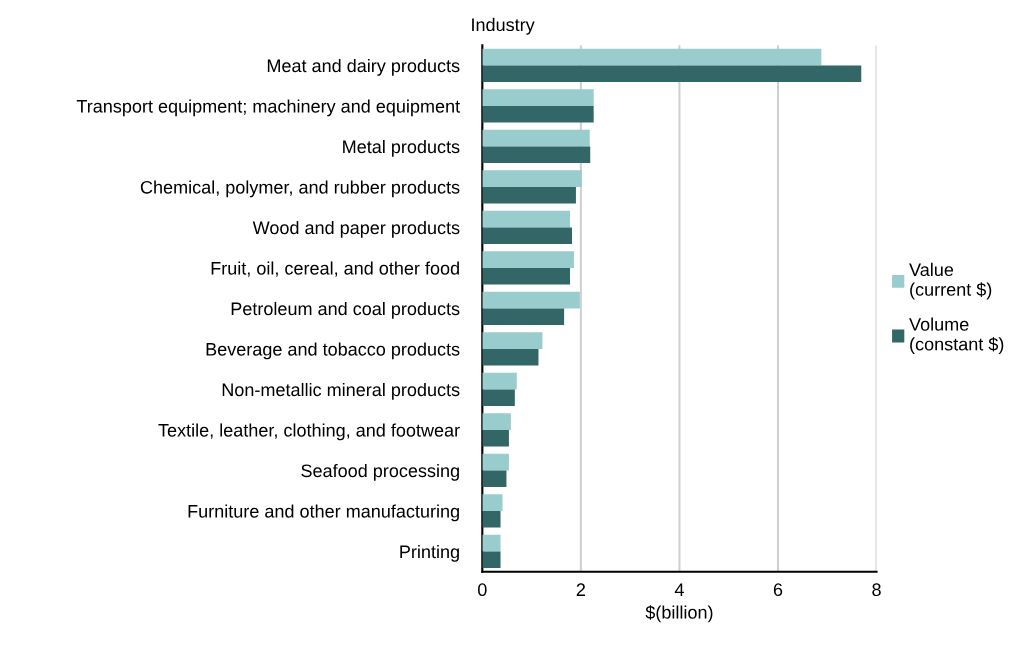 This screenshot has width=1024, height=646. What do you see at coordinates (679, 614) in the screenshot?
I see `x-axis-title: $(billion)` at bounding box center [679, 614].